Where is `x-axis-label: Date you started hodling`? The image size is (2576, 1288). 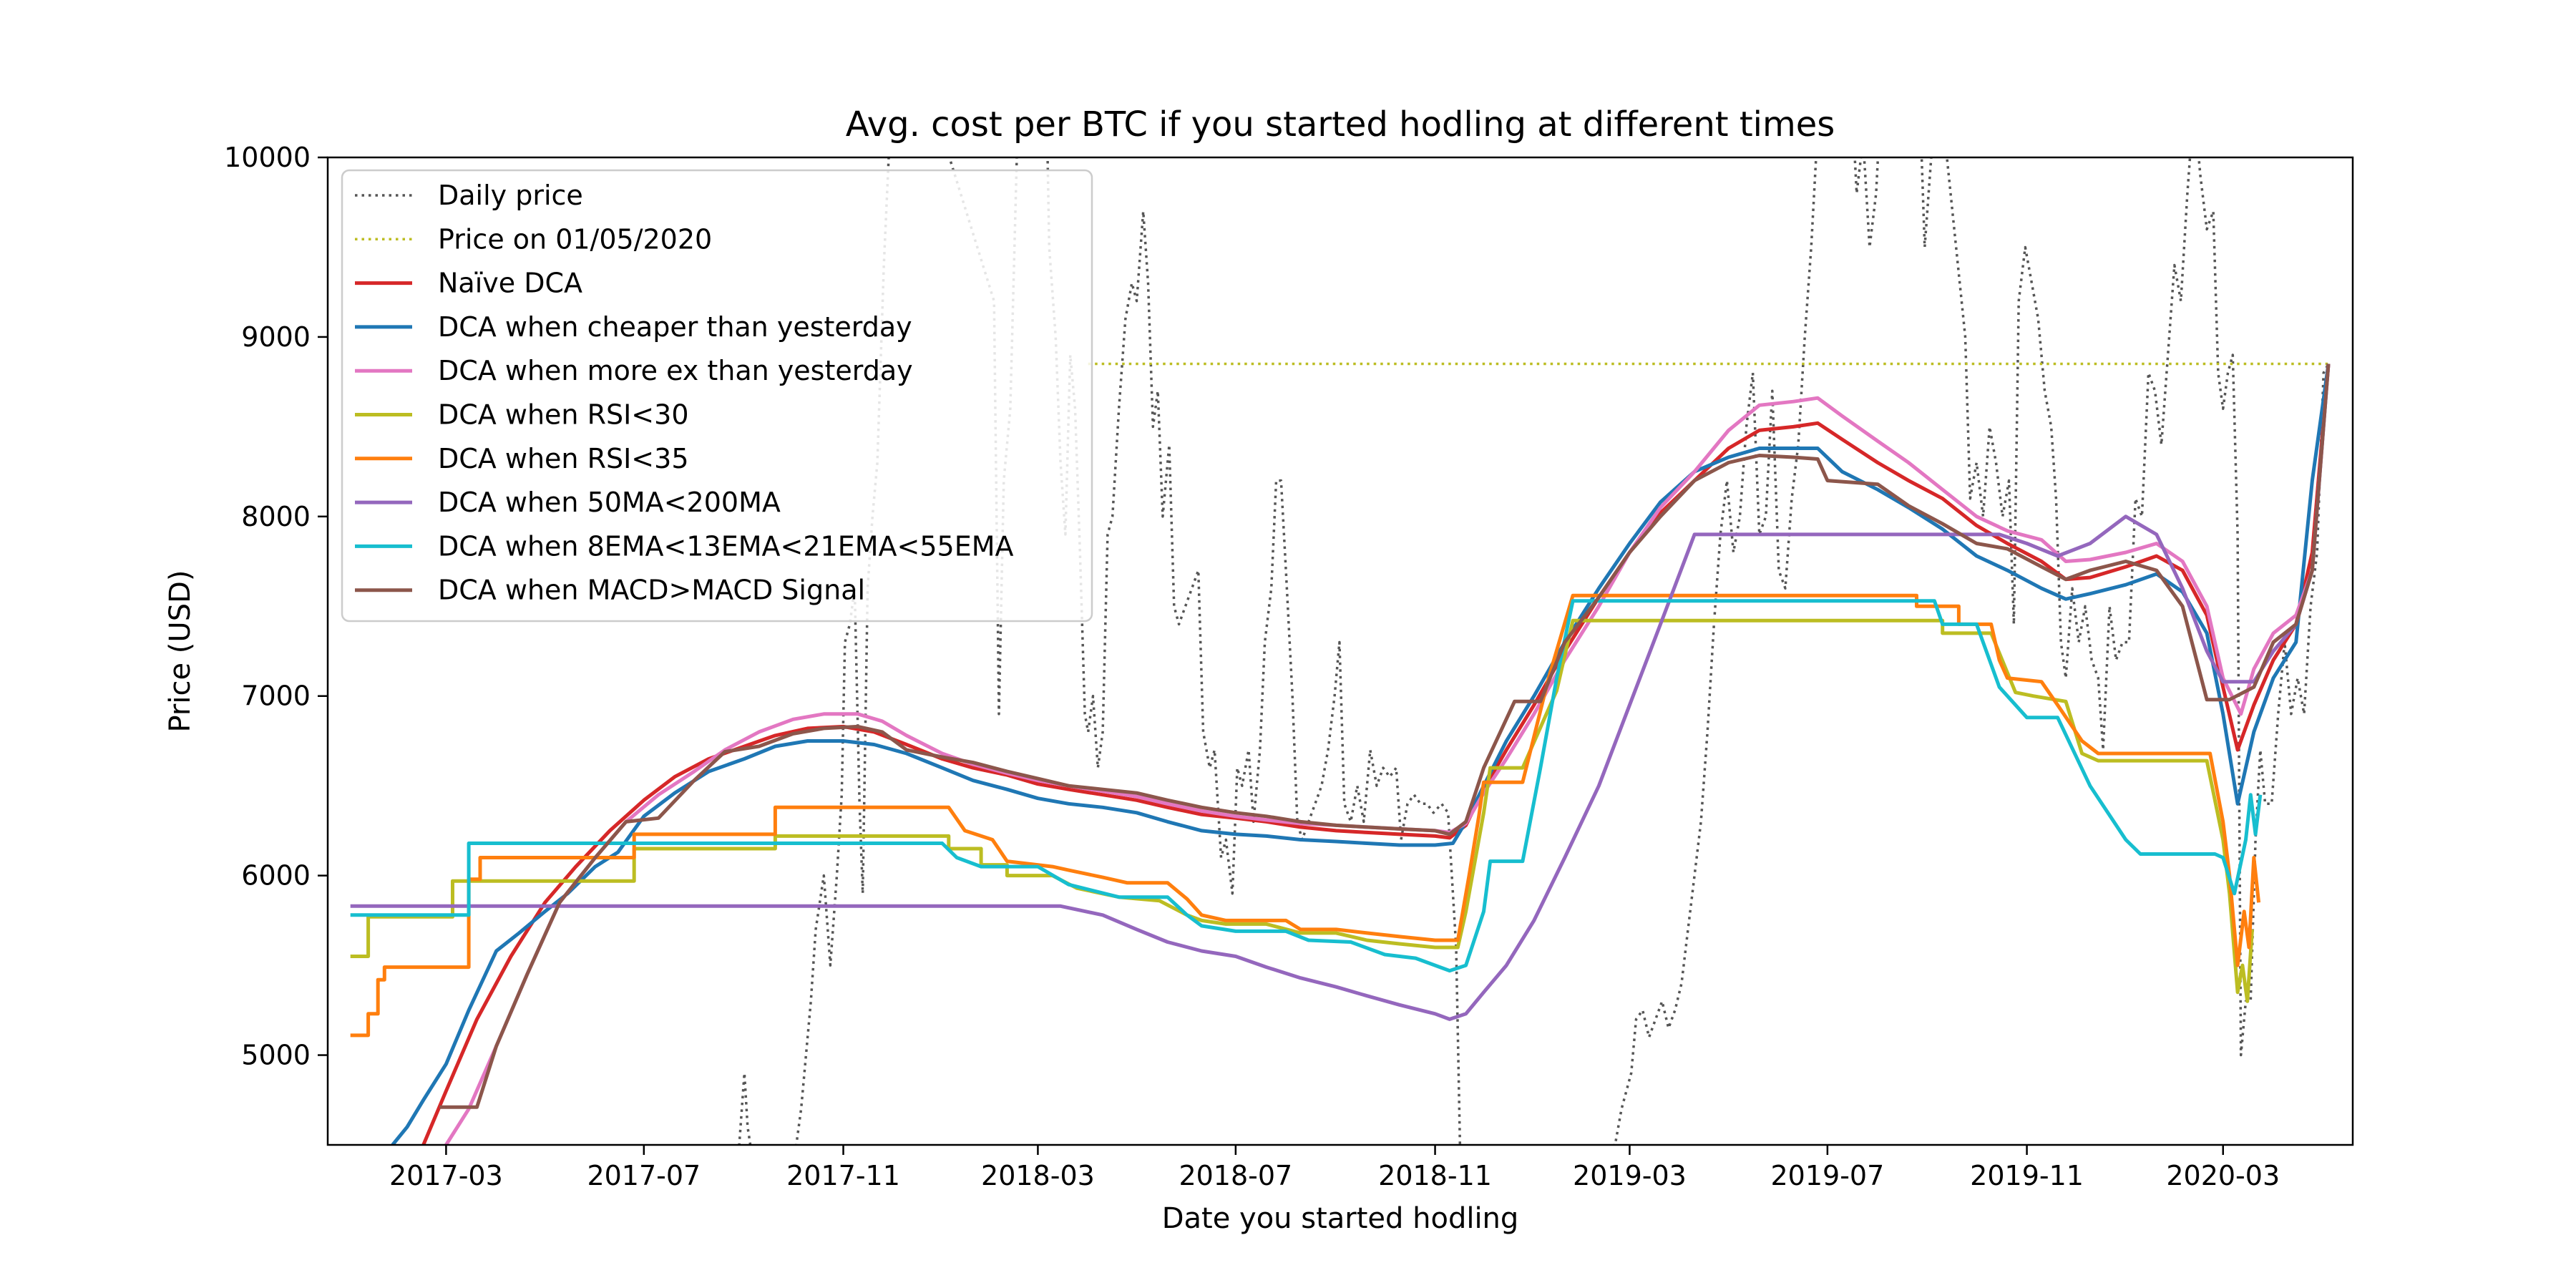
x-axis-label: Date you started hodling is located at coordinates (1340, 1218).